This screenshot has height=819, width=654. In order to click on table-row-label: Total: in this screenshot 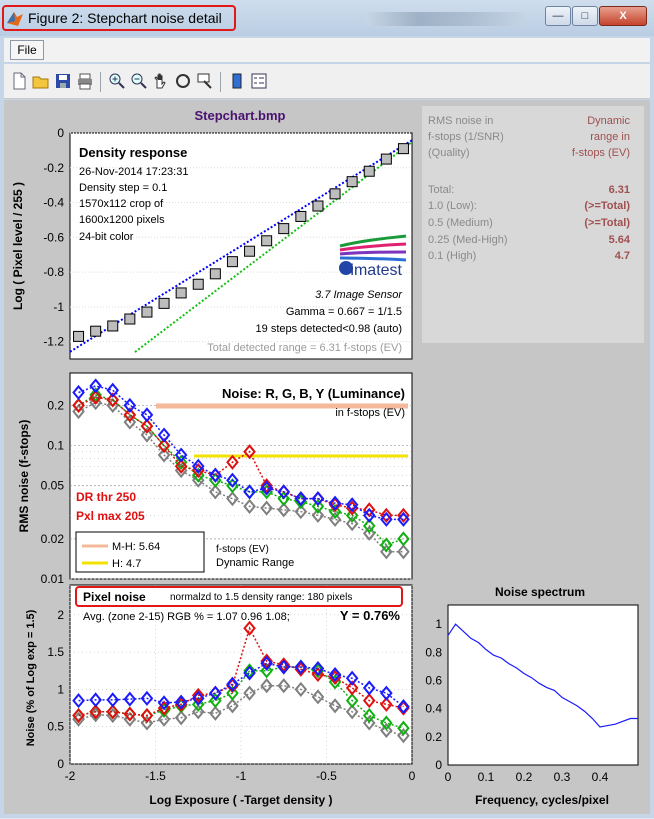, I will do `click(441, 190)`.